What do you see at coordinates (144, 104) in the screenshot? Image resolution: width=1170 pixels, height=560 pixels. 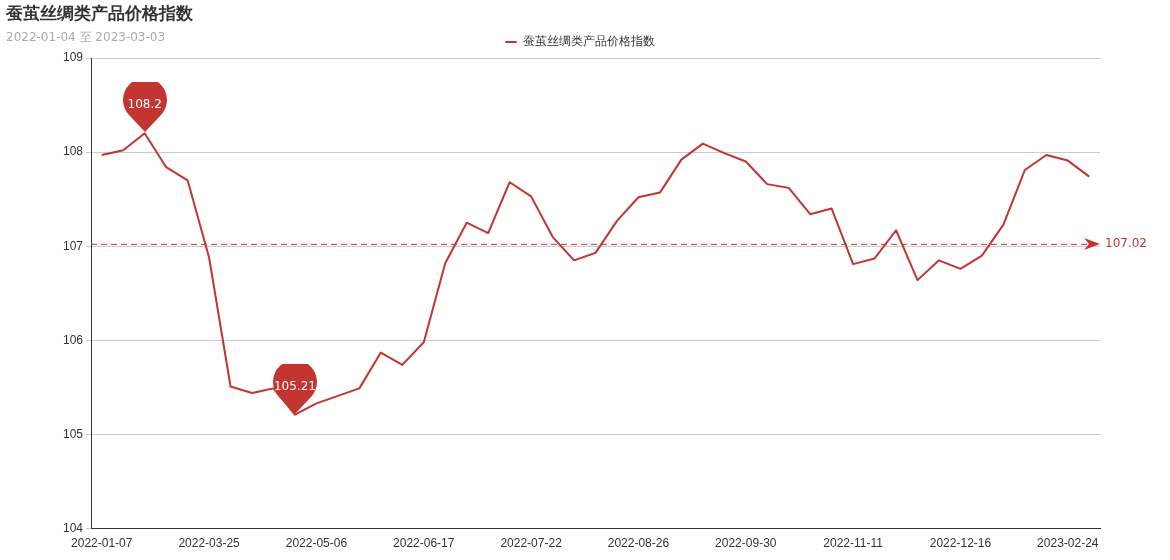 I see `annotation: 108.2` at bounding box center [144, 104].